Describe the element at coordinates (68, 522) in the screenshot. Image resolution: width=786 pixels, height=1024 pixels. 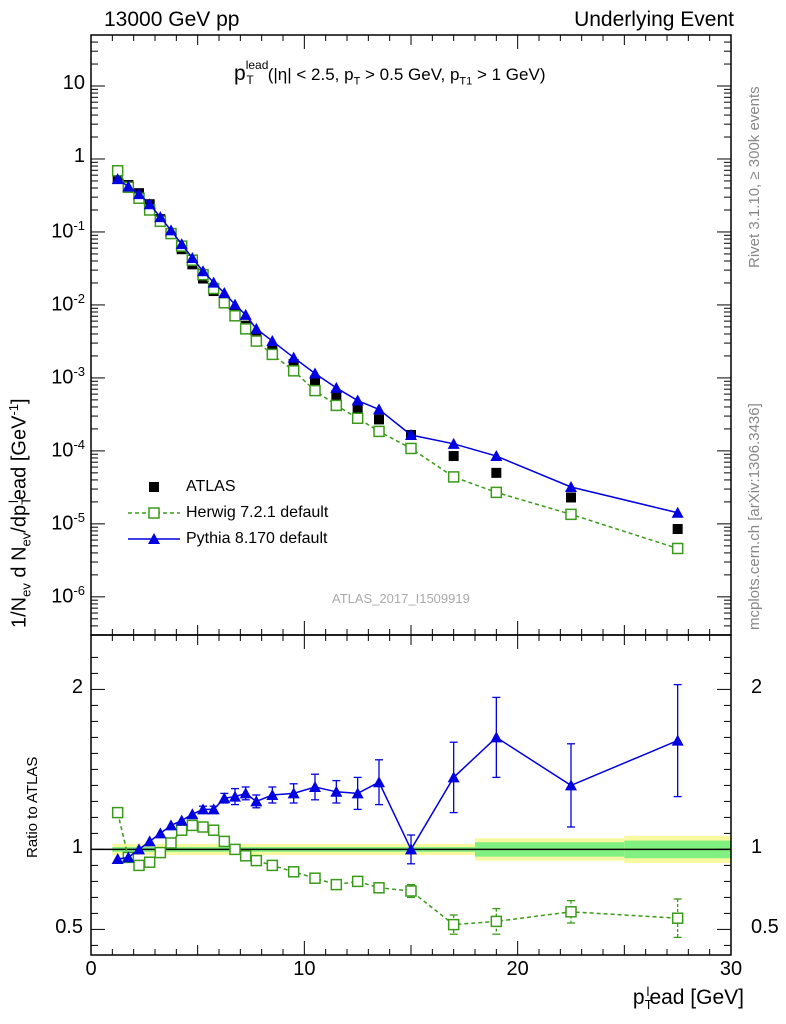
I see `y-tick-label-main: 10⁻⁵` at that location.